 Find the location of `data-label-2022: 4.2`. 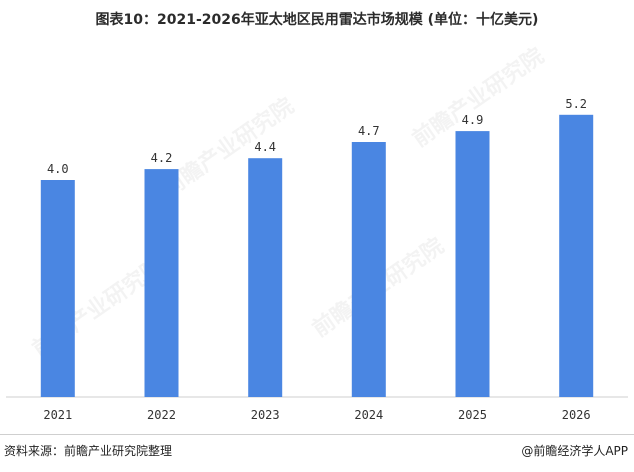

data-label-2022: 4.2 is located at coordinates (162, 158).